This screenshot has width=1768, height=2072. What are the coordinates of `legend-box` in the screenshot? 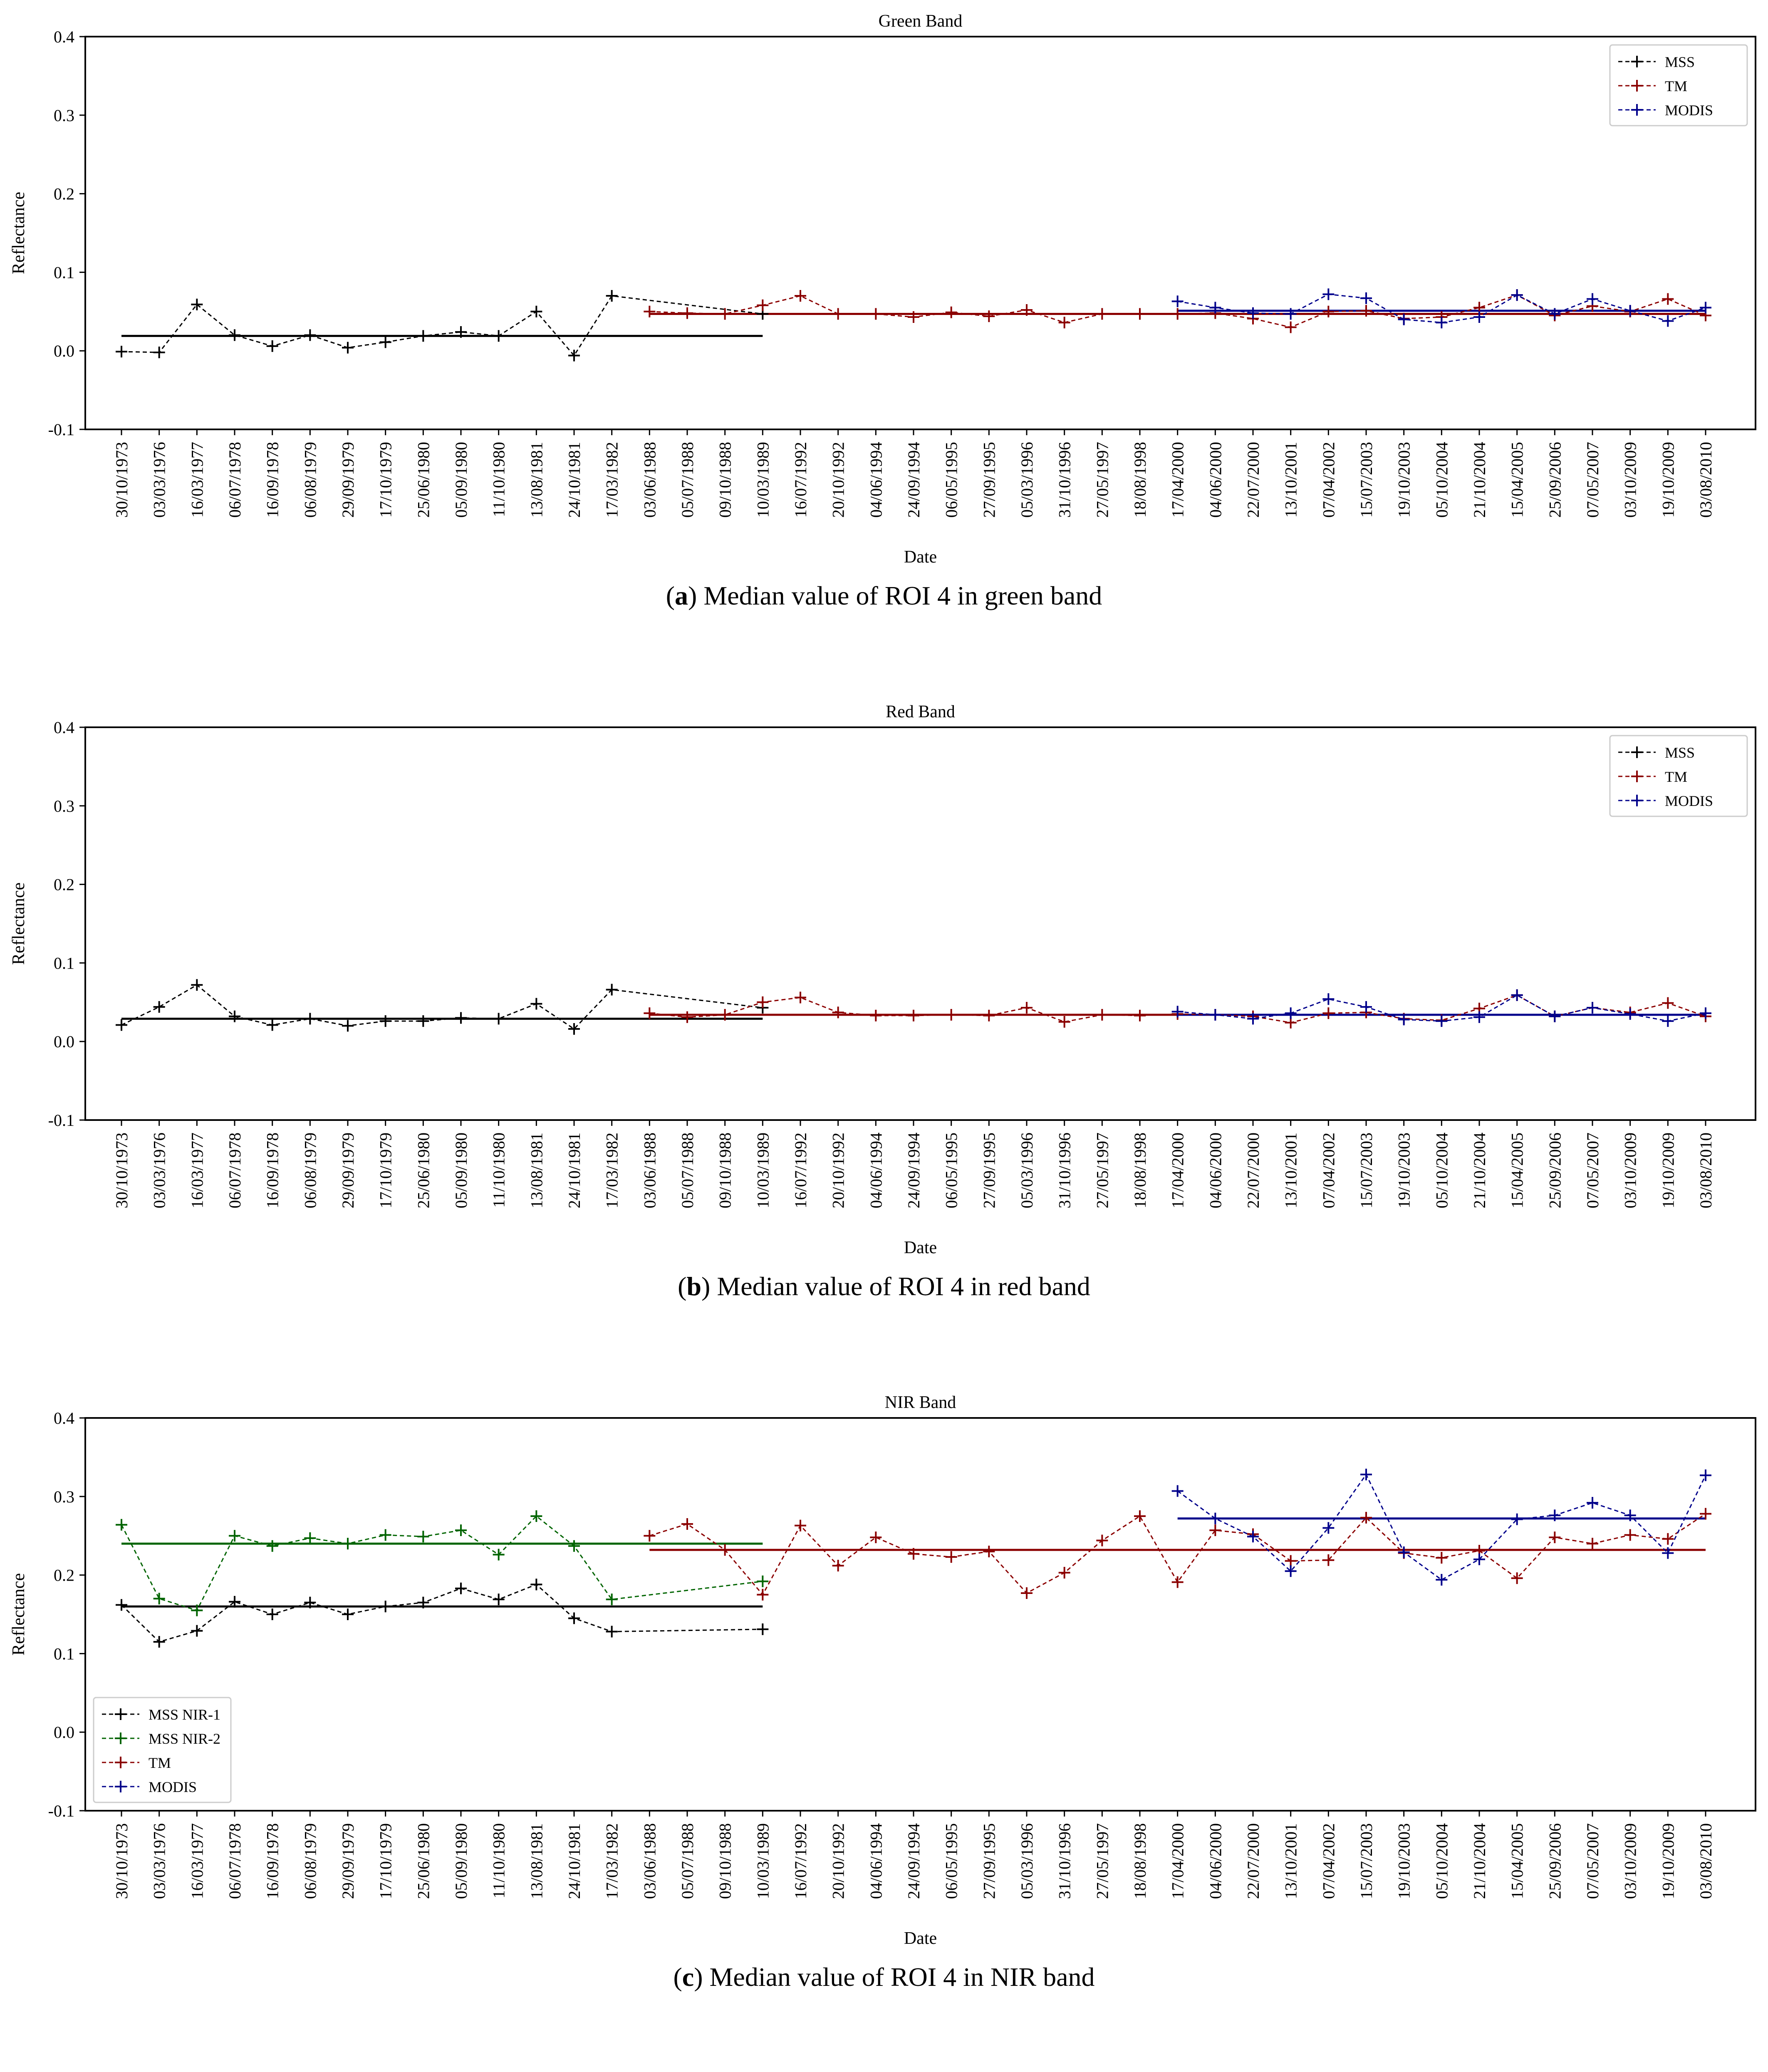 It's located at (162, 1750).